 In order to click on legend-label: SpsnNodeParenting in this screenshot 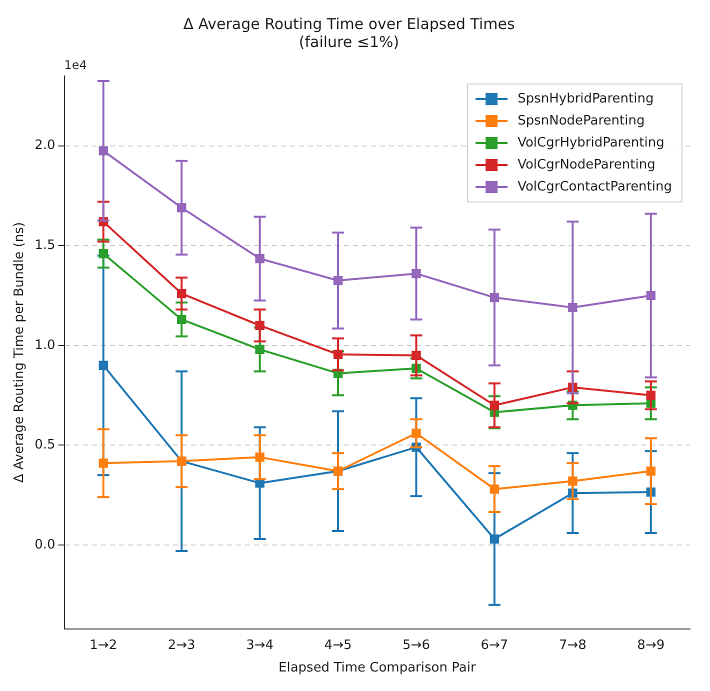, I will do `click(581, 120)`.